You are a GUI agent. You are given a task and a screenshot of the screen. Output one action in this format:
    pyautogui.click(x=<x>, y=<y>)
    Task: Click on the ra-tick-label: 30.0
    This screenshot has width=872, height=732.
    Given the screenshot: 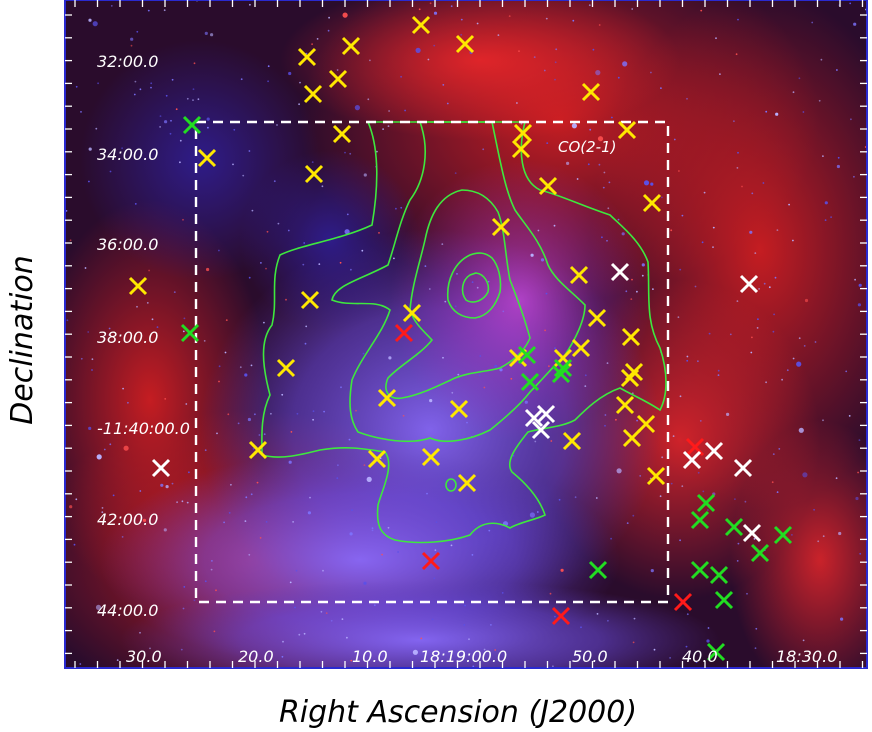 What is the action you would take?
    pyautogui.click(x=144, y=656)
    